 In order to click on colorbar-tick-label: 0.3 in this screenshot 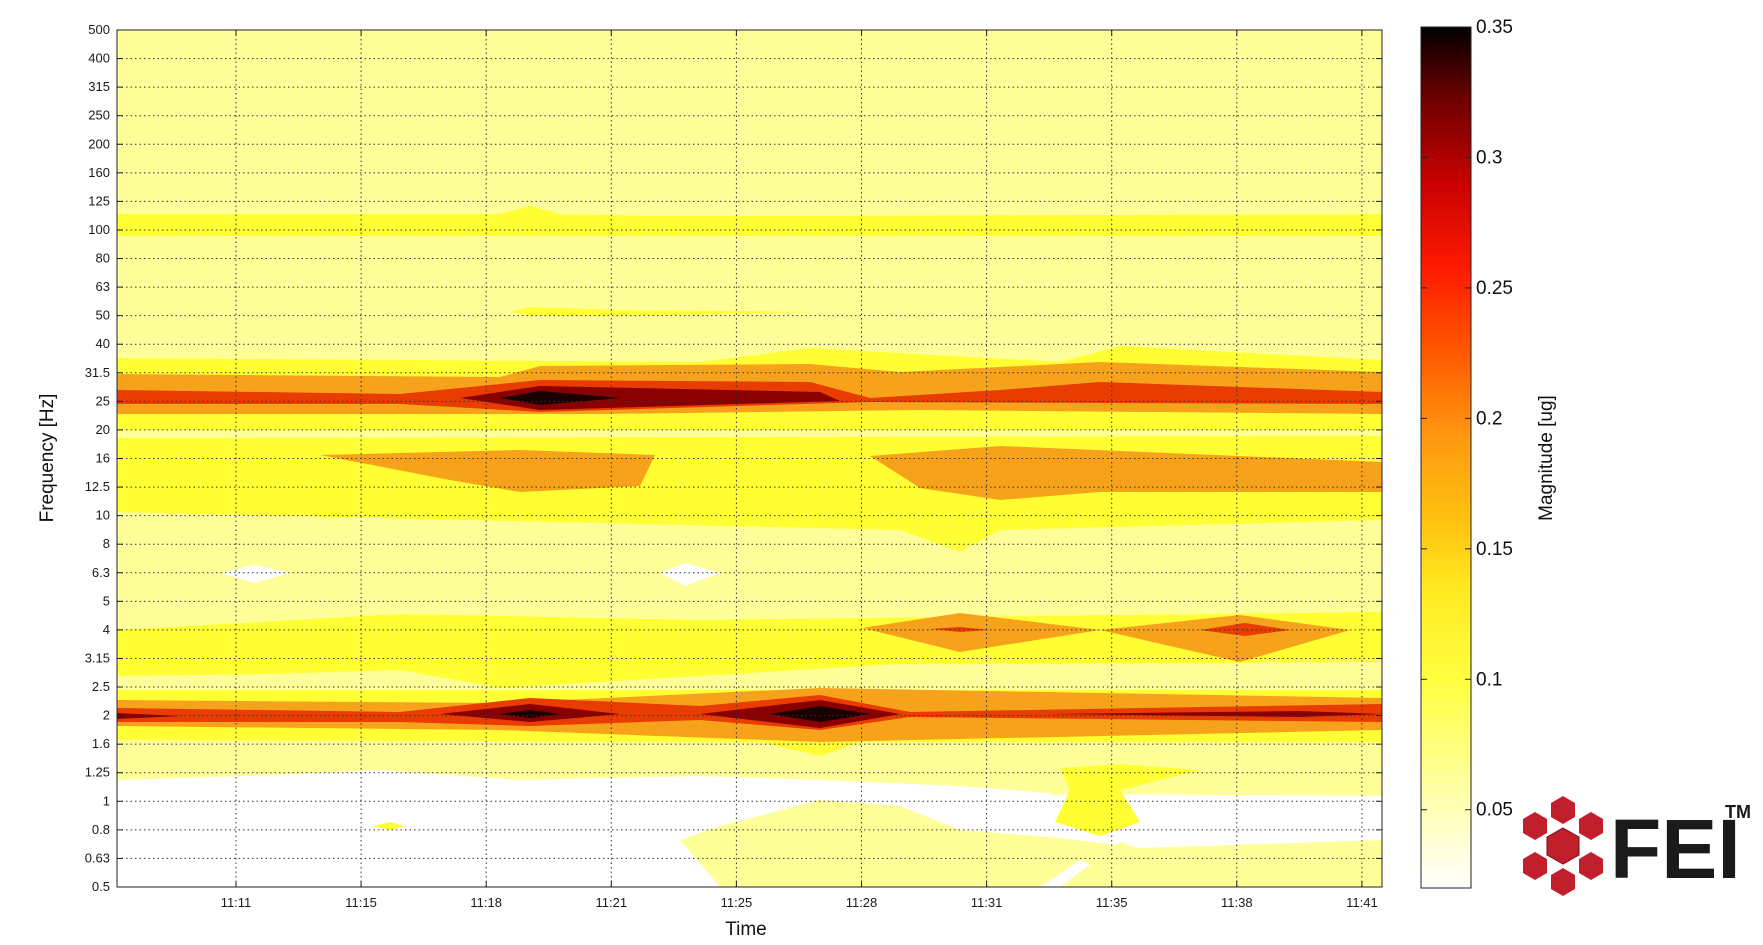, I will do `click(1489, 157)`.